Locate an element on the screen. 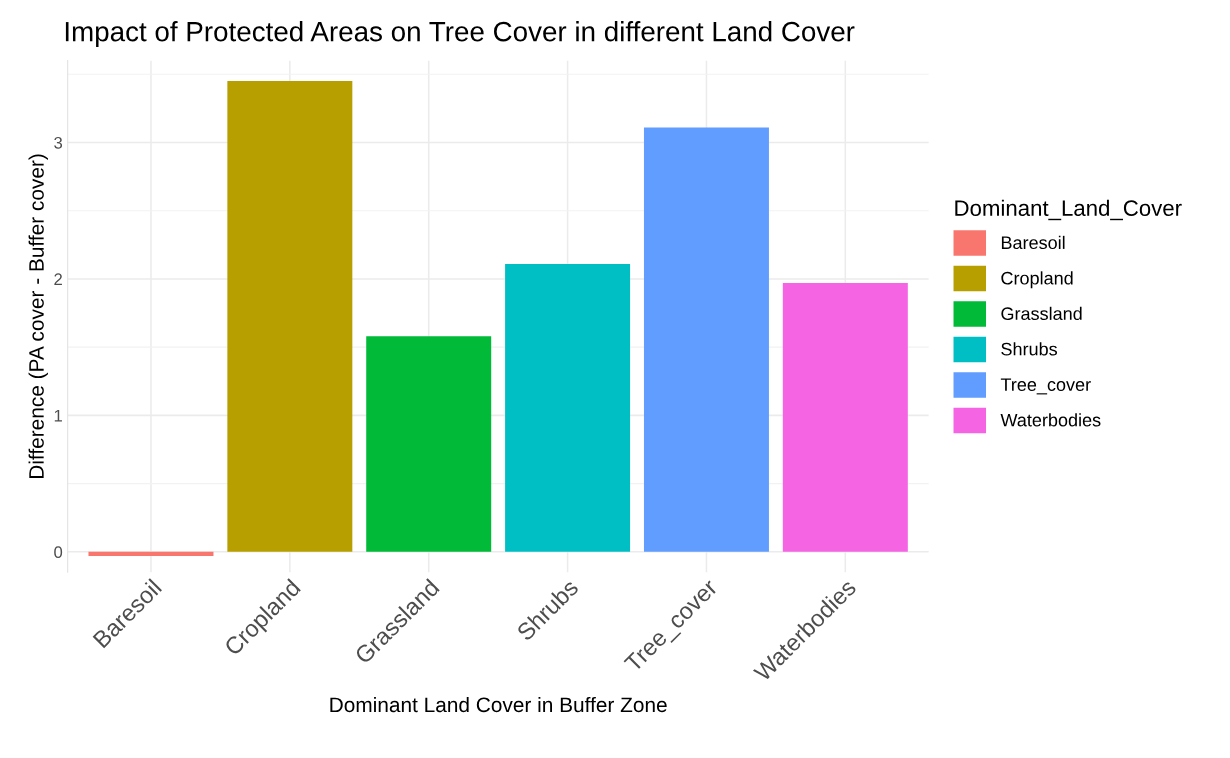 The image size is (1230, 758). y-tick-label: 1 is located at coordinates (58, 415).